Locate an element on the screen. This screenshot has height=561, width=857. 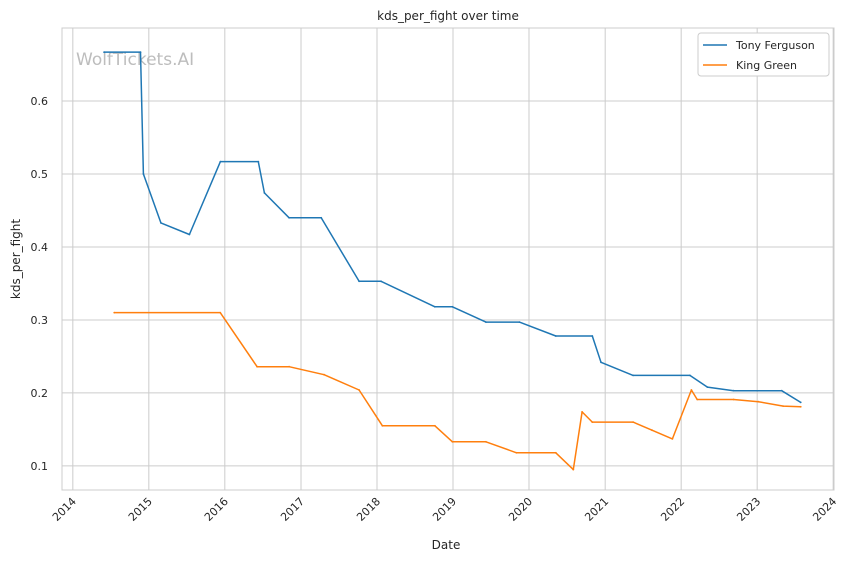
y-tick-label: 0.4 is located at coordinates (40, 247).